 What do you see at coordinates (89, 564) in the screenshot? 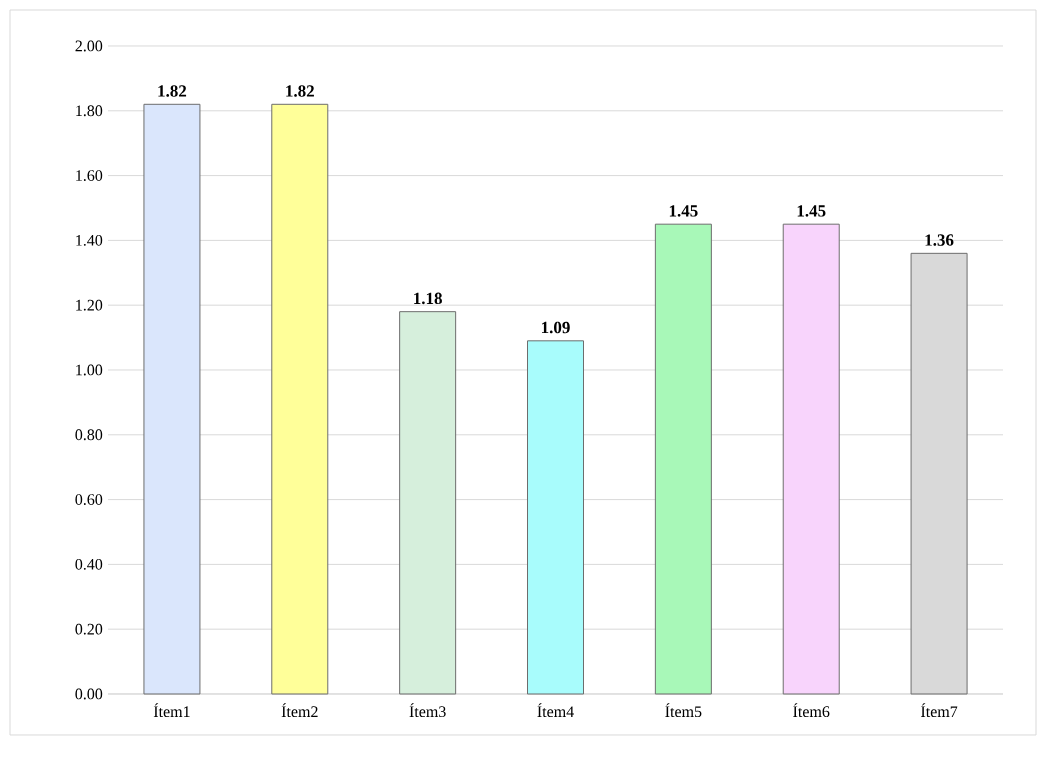
I see `y-tick-label: 0.40` at bounding box center [89, 564].